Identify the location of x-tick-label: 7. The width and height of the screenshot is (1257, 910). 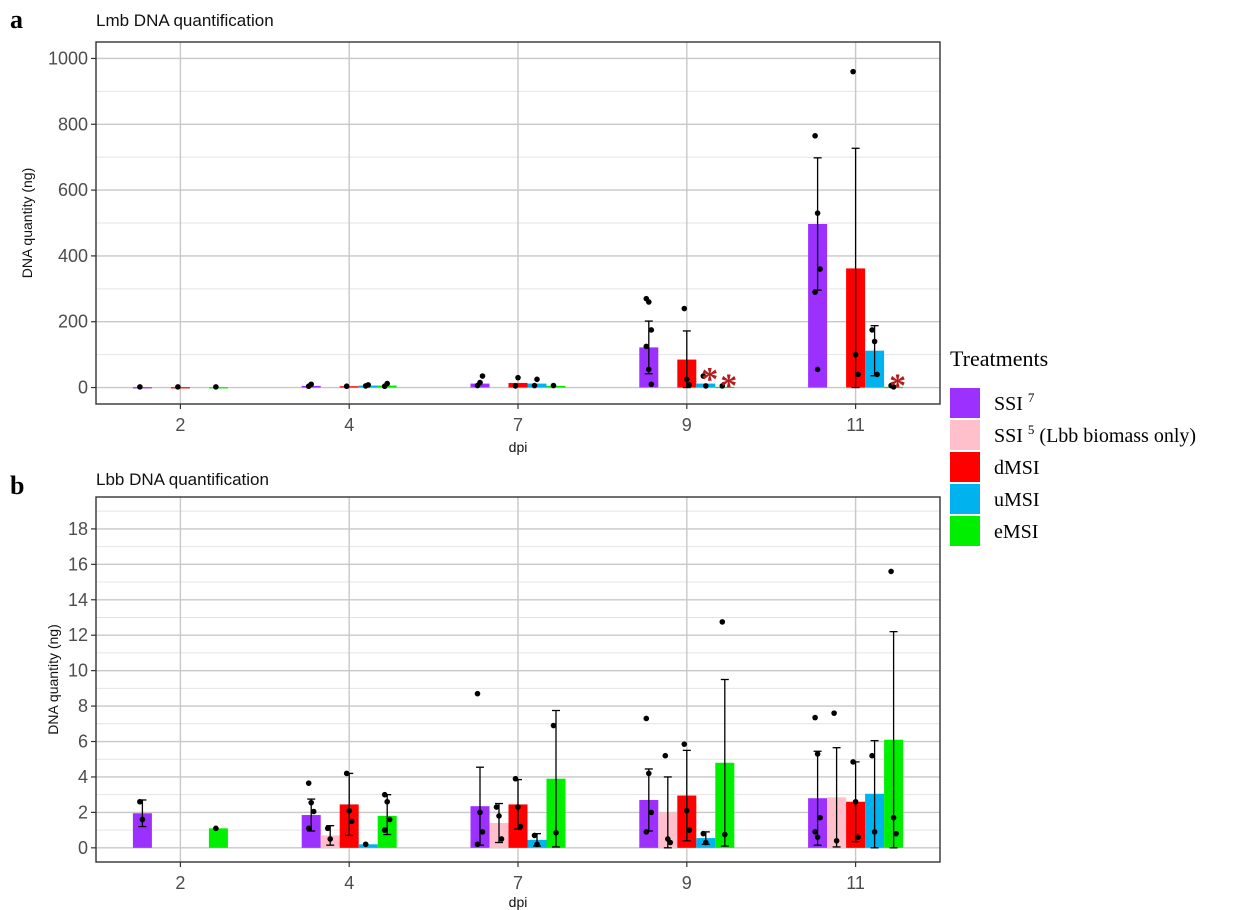
(518, 425).